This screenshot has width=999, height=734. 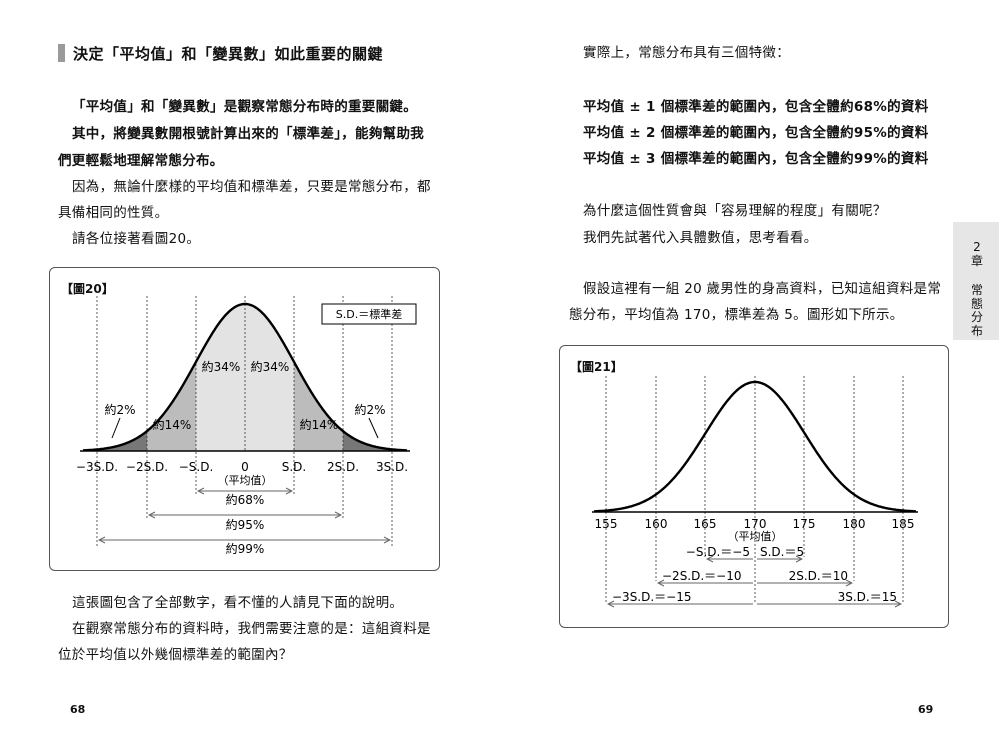 I want to click on range-label-68: 約68%, so click(x=245, y=499).